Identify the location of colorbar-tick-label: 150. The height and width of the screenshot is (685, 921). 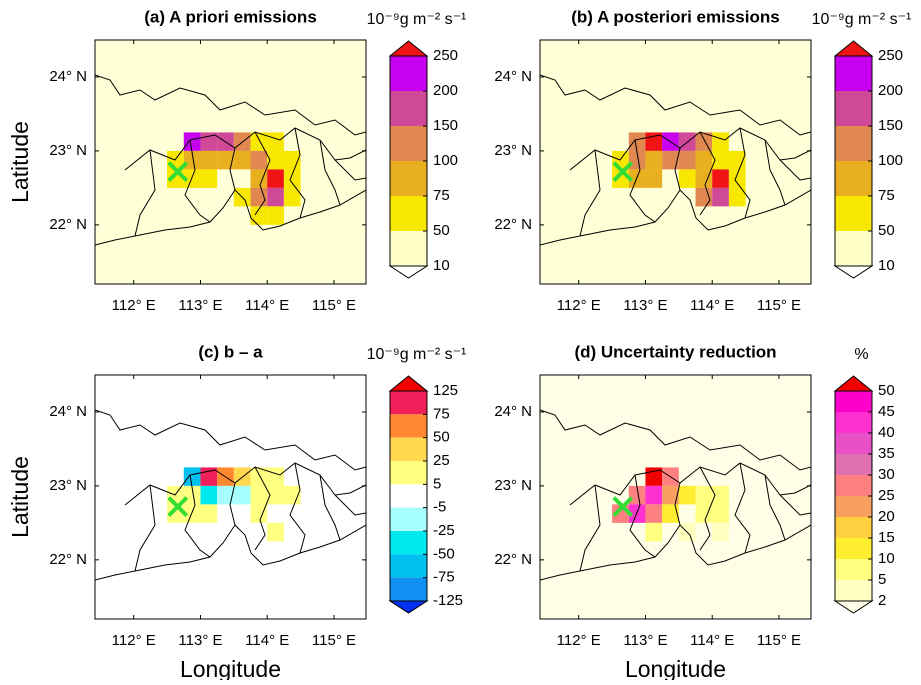
(445, 125).